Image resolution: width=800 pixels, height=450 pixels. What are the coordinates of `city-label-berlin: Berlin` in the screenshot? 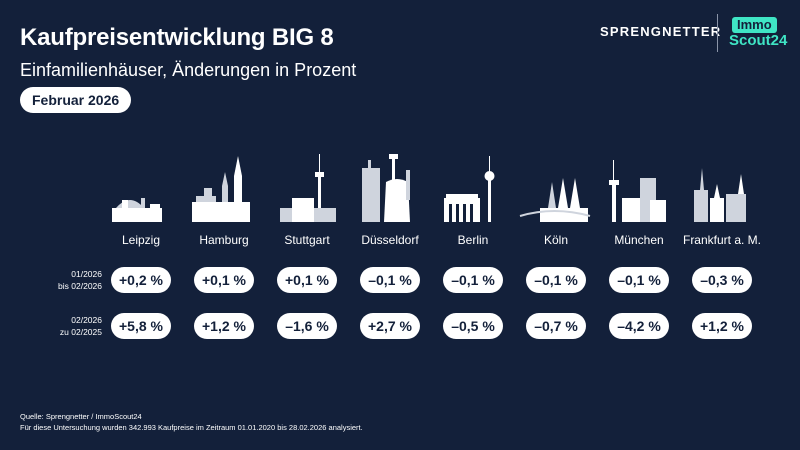 It's located at (473, 240).